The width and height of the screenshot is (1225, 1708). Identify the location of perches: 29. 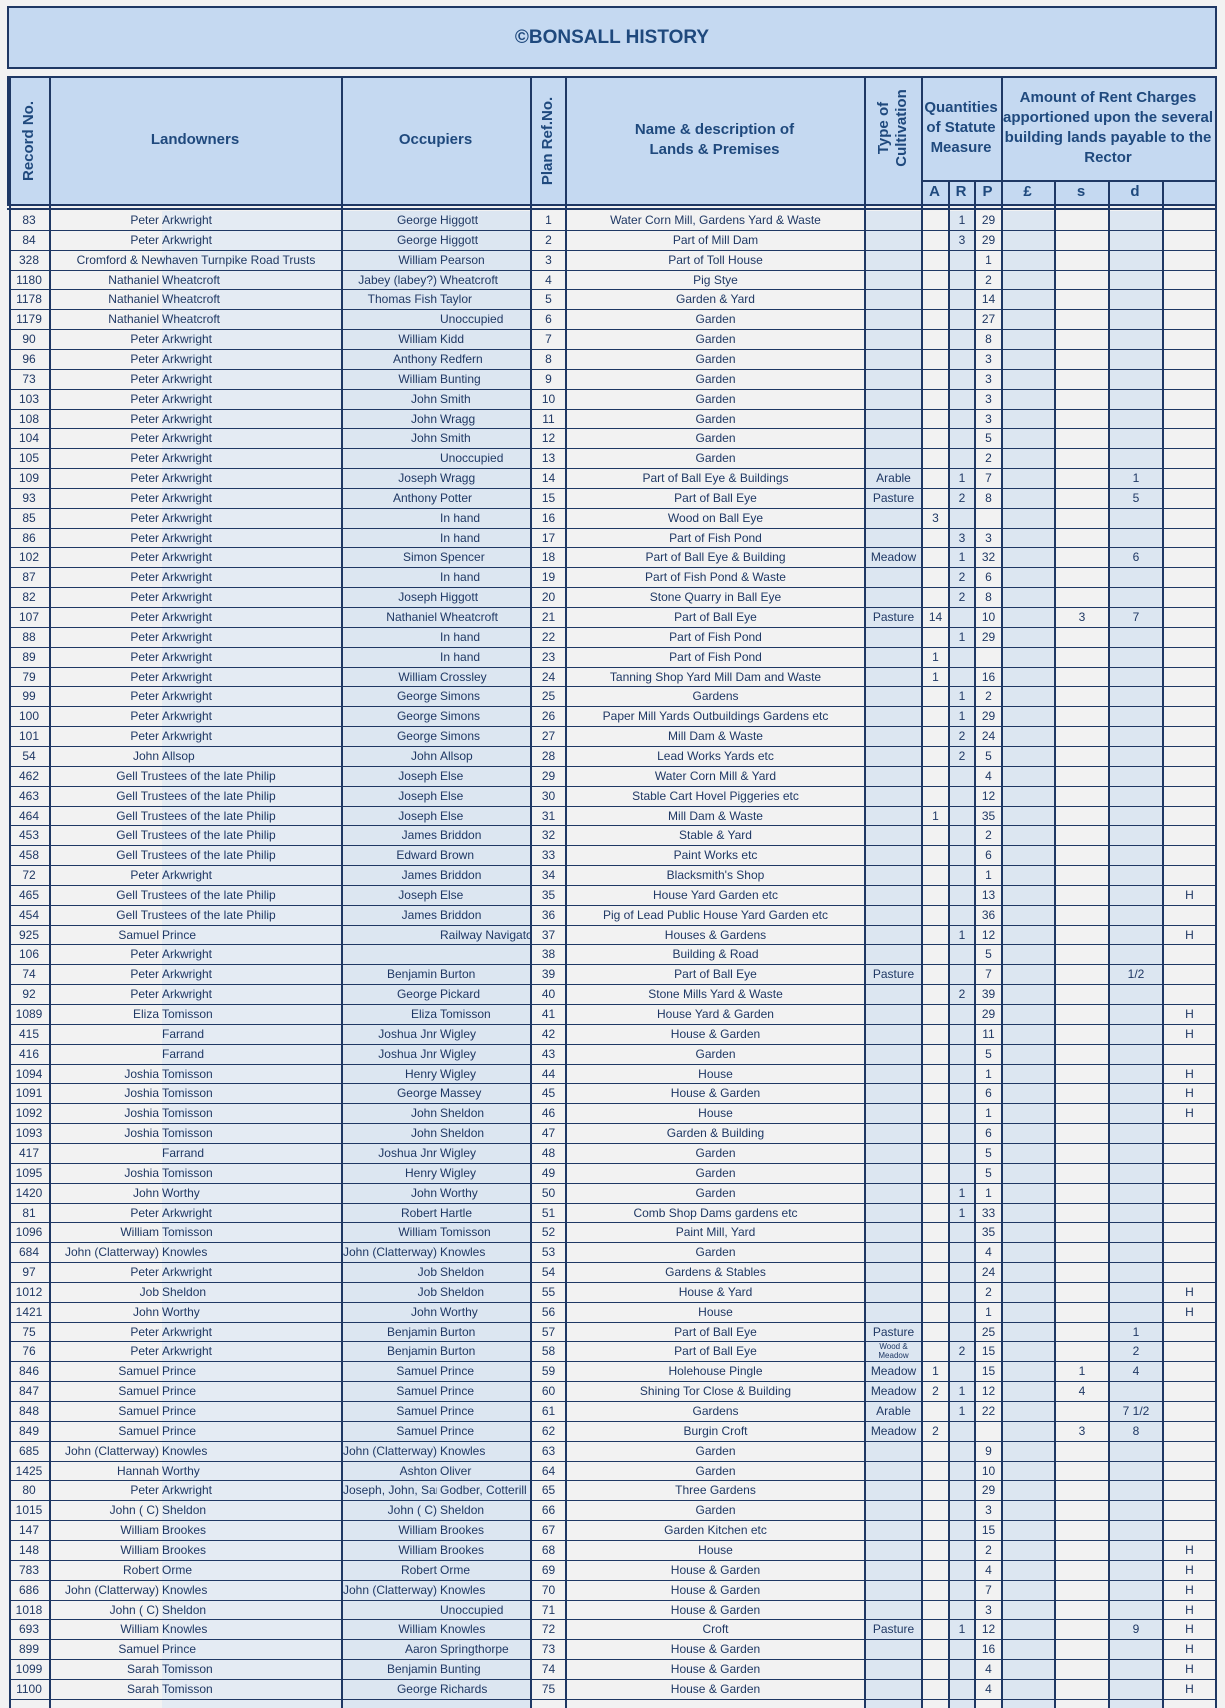
(988, 716).